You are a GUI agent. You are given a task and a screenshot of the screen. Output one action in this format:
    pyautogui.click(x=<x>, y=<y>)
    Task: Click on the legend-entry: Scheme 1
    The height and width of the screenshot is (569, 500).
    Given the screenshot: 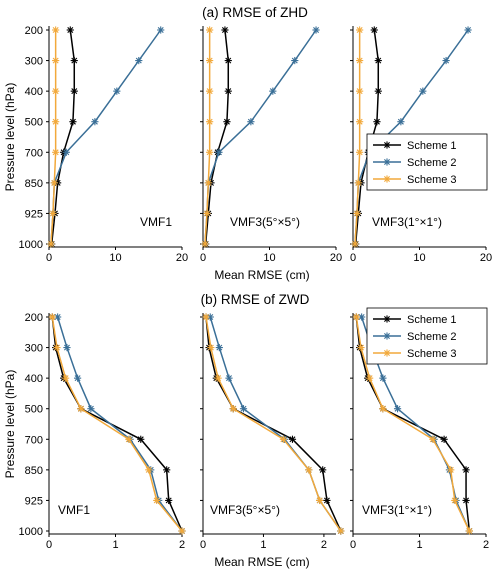 What is the action you would take?
    pyautogui.click(x=432, y=320)
    